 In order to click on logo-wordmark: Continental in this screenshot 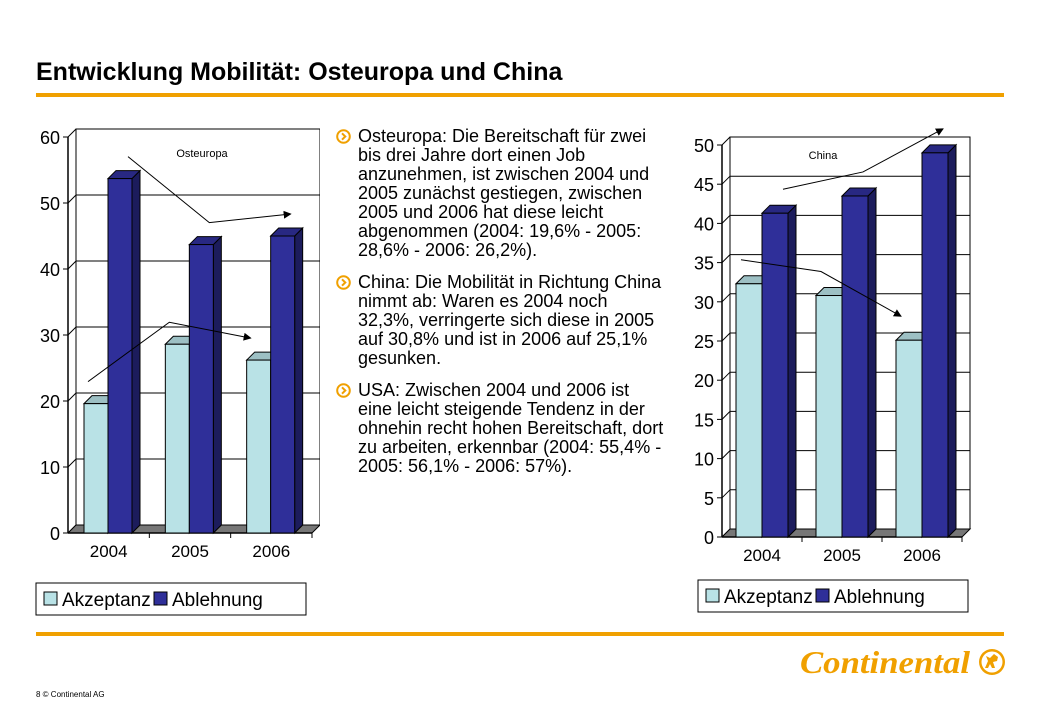, I will do `click(885, 662)`.